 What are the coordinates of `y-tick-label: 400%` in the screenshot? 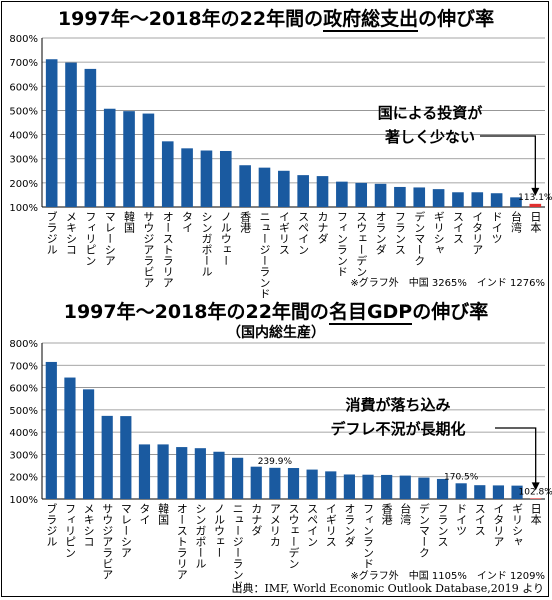 It's located at (23, 433).